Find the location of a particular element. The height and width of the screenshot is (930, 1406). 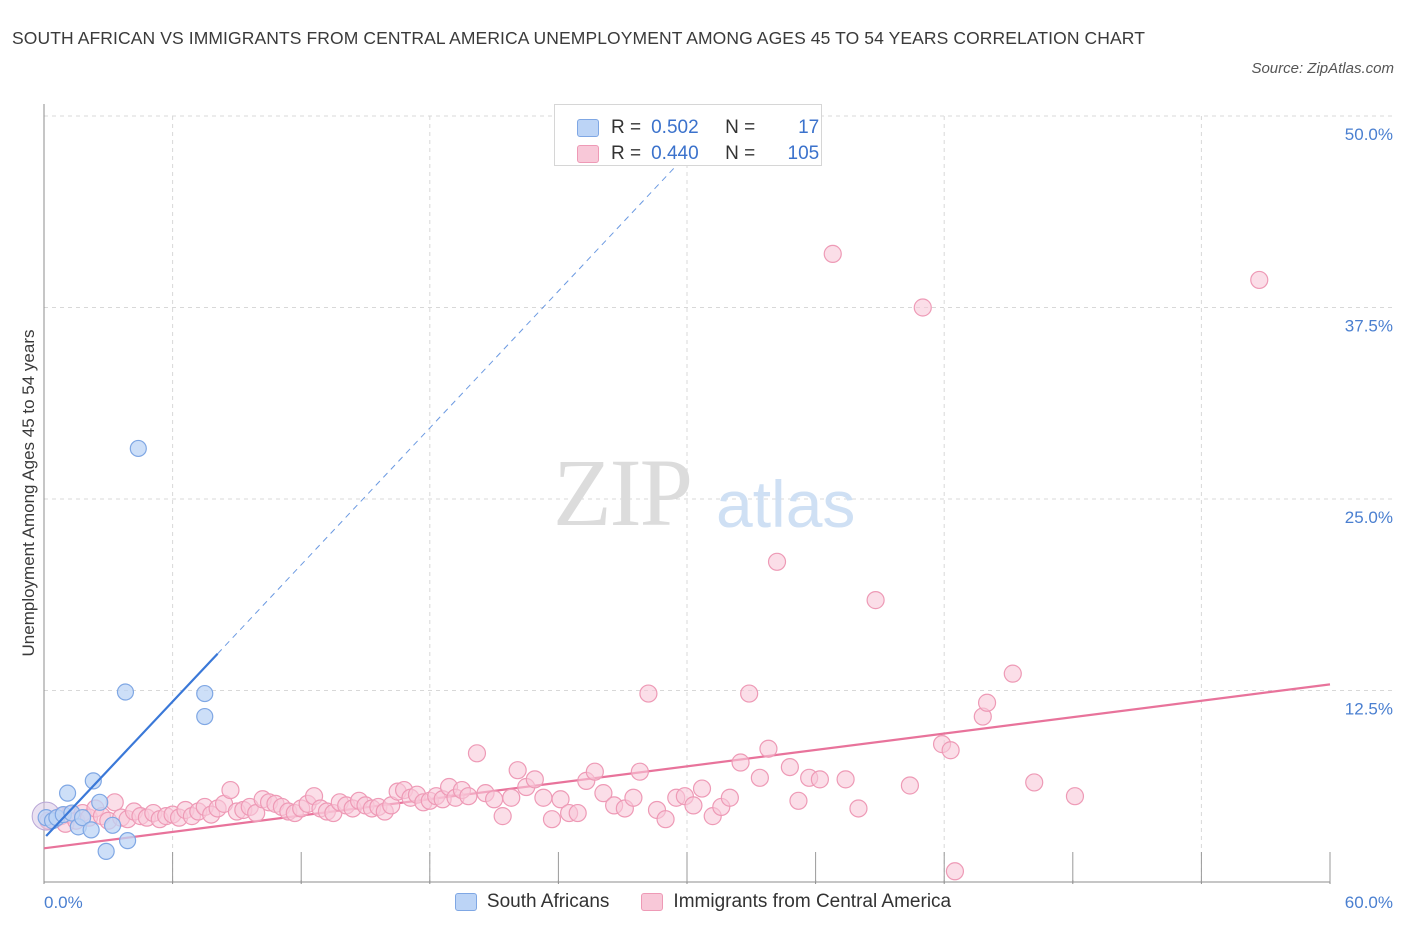

legend-label: South Africans is located at coordinates (548, 901).